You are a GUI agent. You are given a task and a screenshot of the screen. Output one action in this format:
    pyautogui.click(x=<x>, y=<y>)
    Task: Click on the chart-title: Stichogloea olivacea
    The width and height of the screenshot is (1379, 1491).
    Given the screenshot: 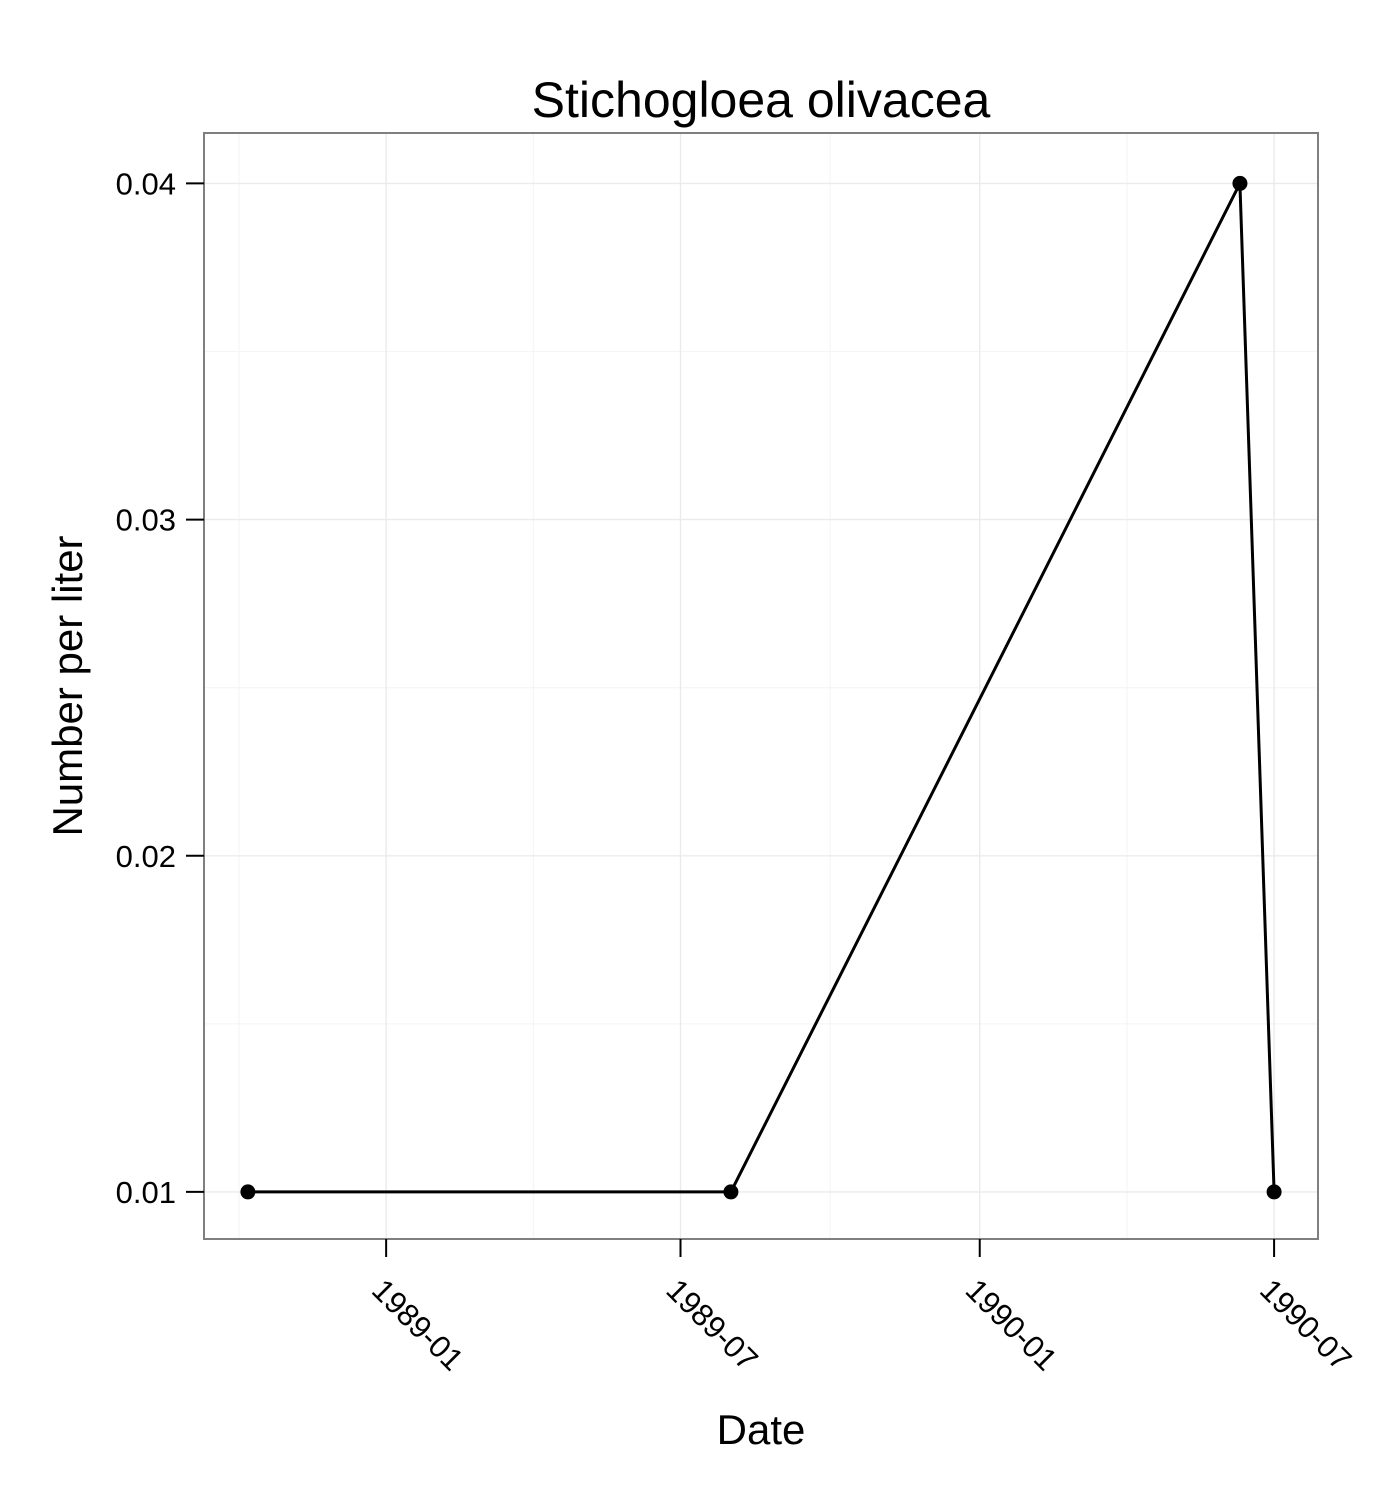 What is the action you would take?
    pyautogui.click(x=761, y=100)
    